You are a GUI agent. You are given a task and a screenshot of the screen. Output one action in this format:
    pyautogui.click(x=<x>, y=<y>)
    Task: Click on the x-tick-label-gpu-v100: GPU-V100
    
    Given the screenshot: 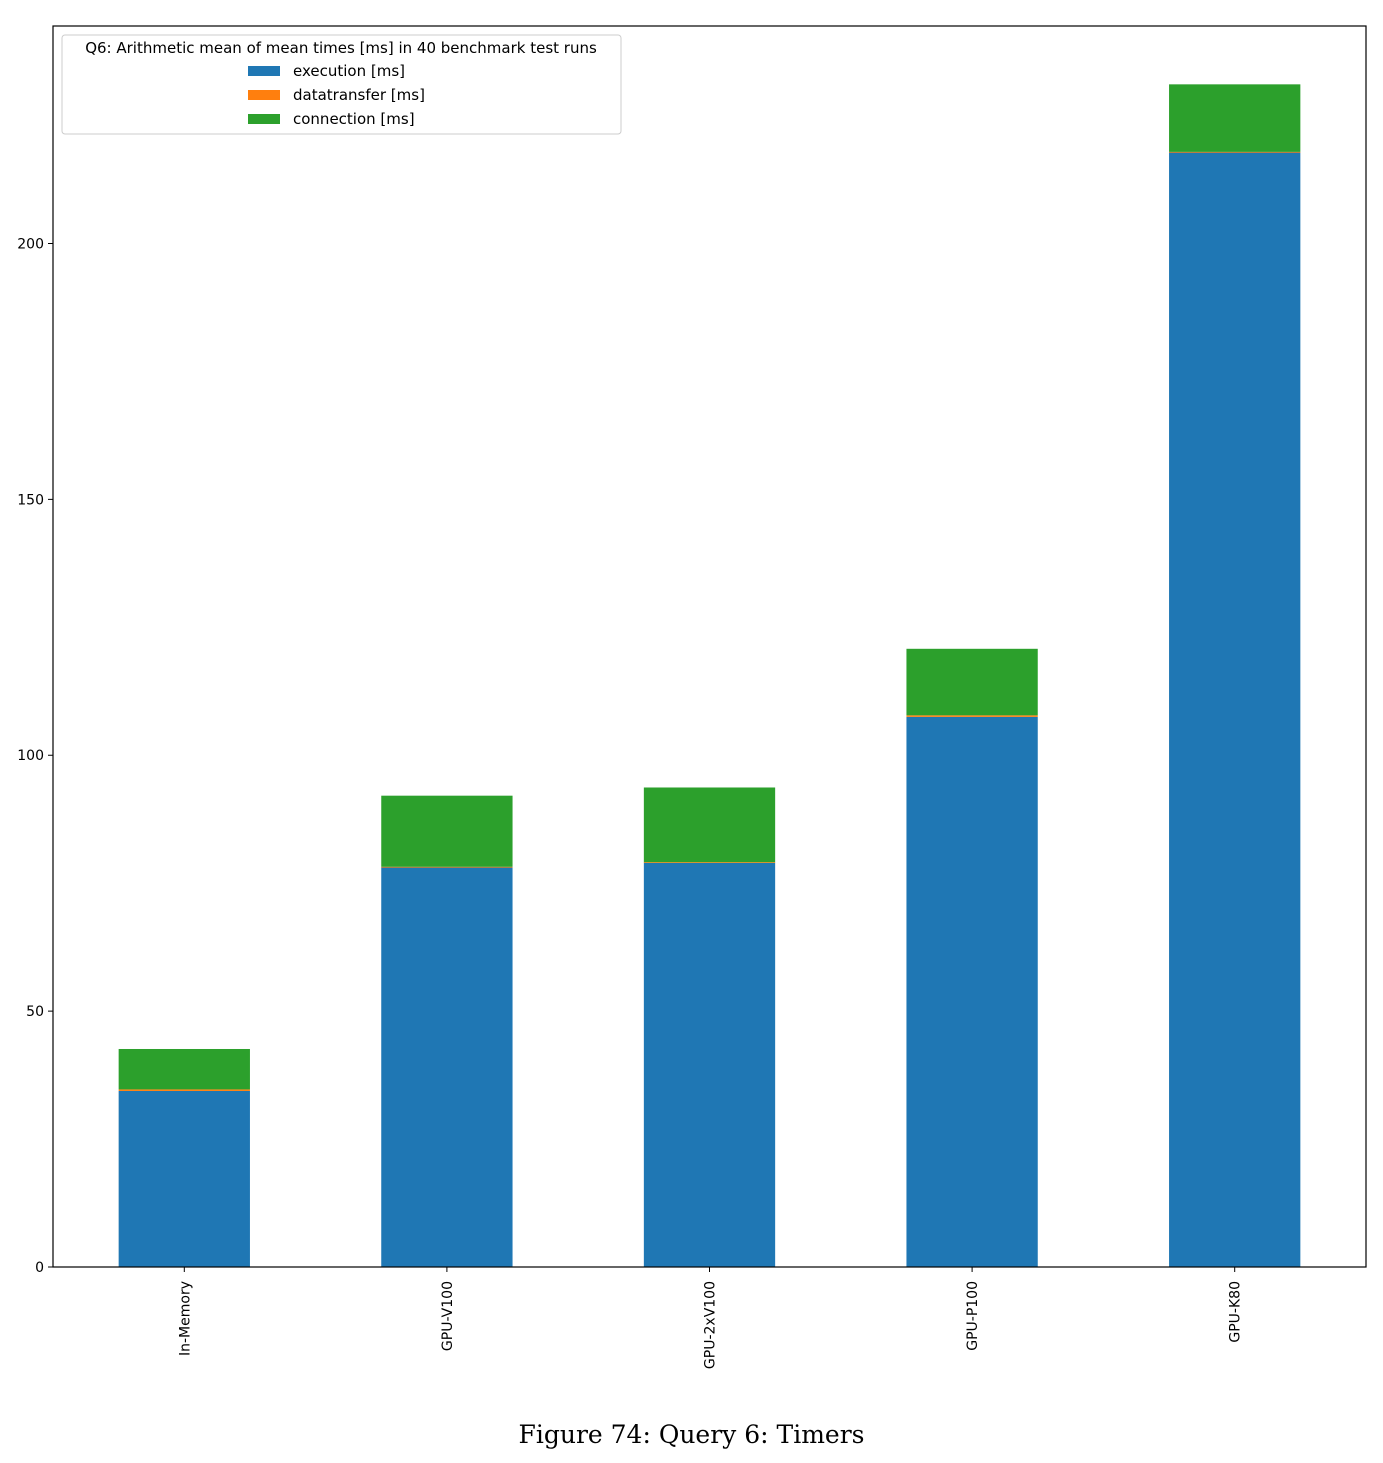 What is the action you would take?
    pyautogui.click(x=448, y=1316)
    